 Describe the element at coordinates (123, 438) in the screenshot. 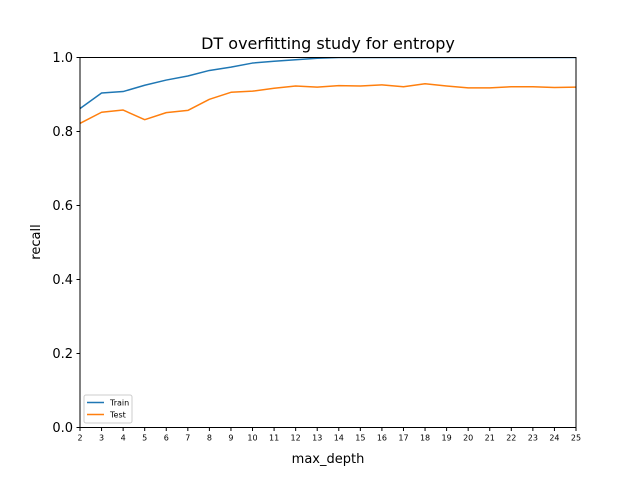

I see `x-tick-label: 4` at that location.